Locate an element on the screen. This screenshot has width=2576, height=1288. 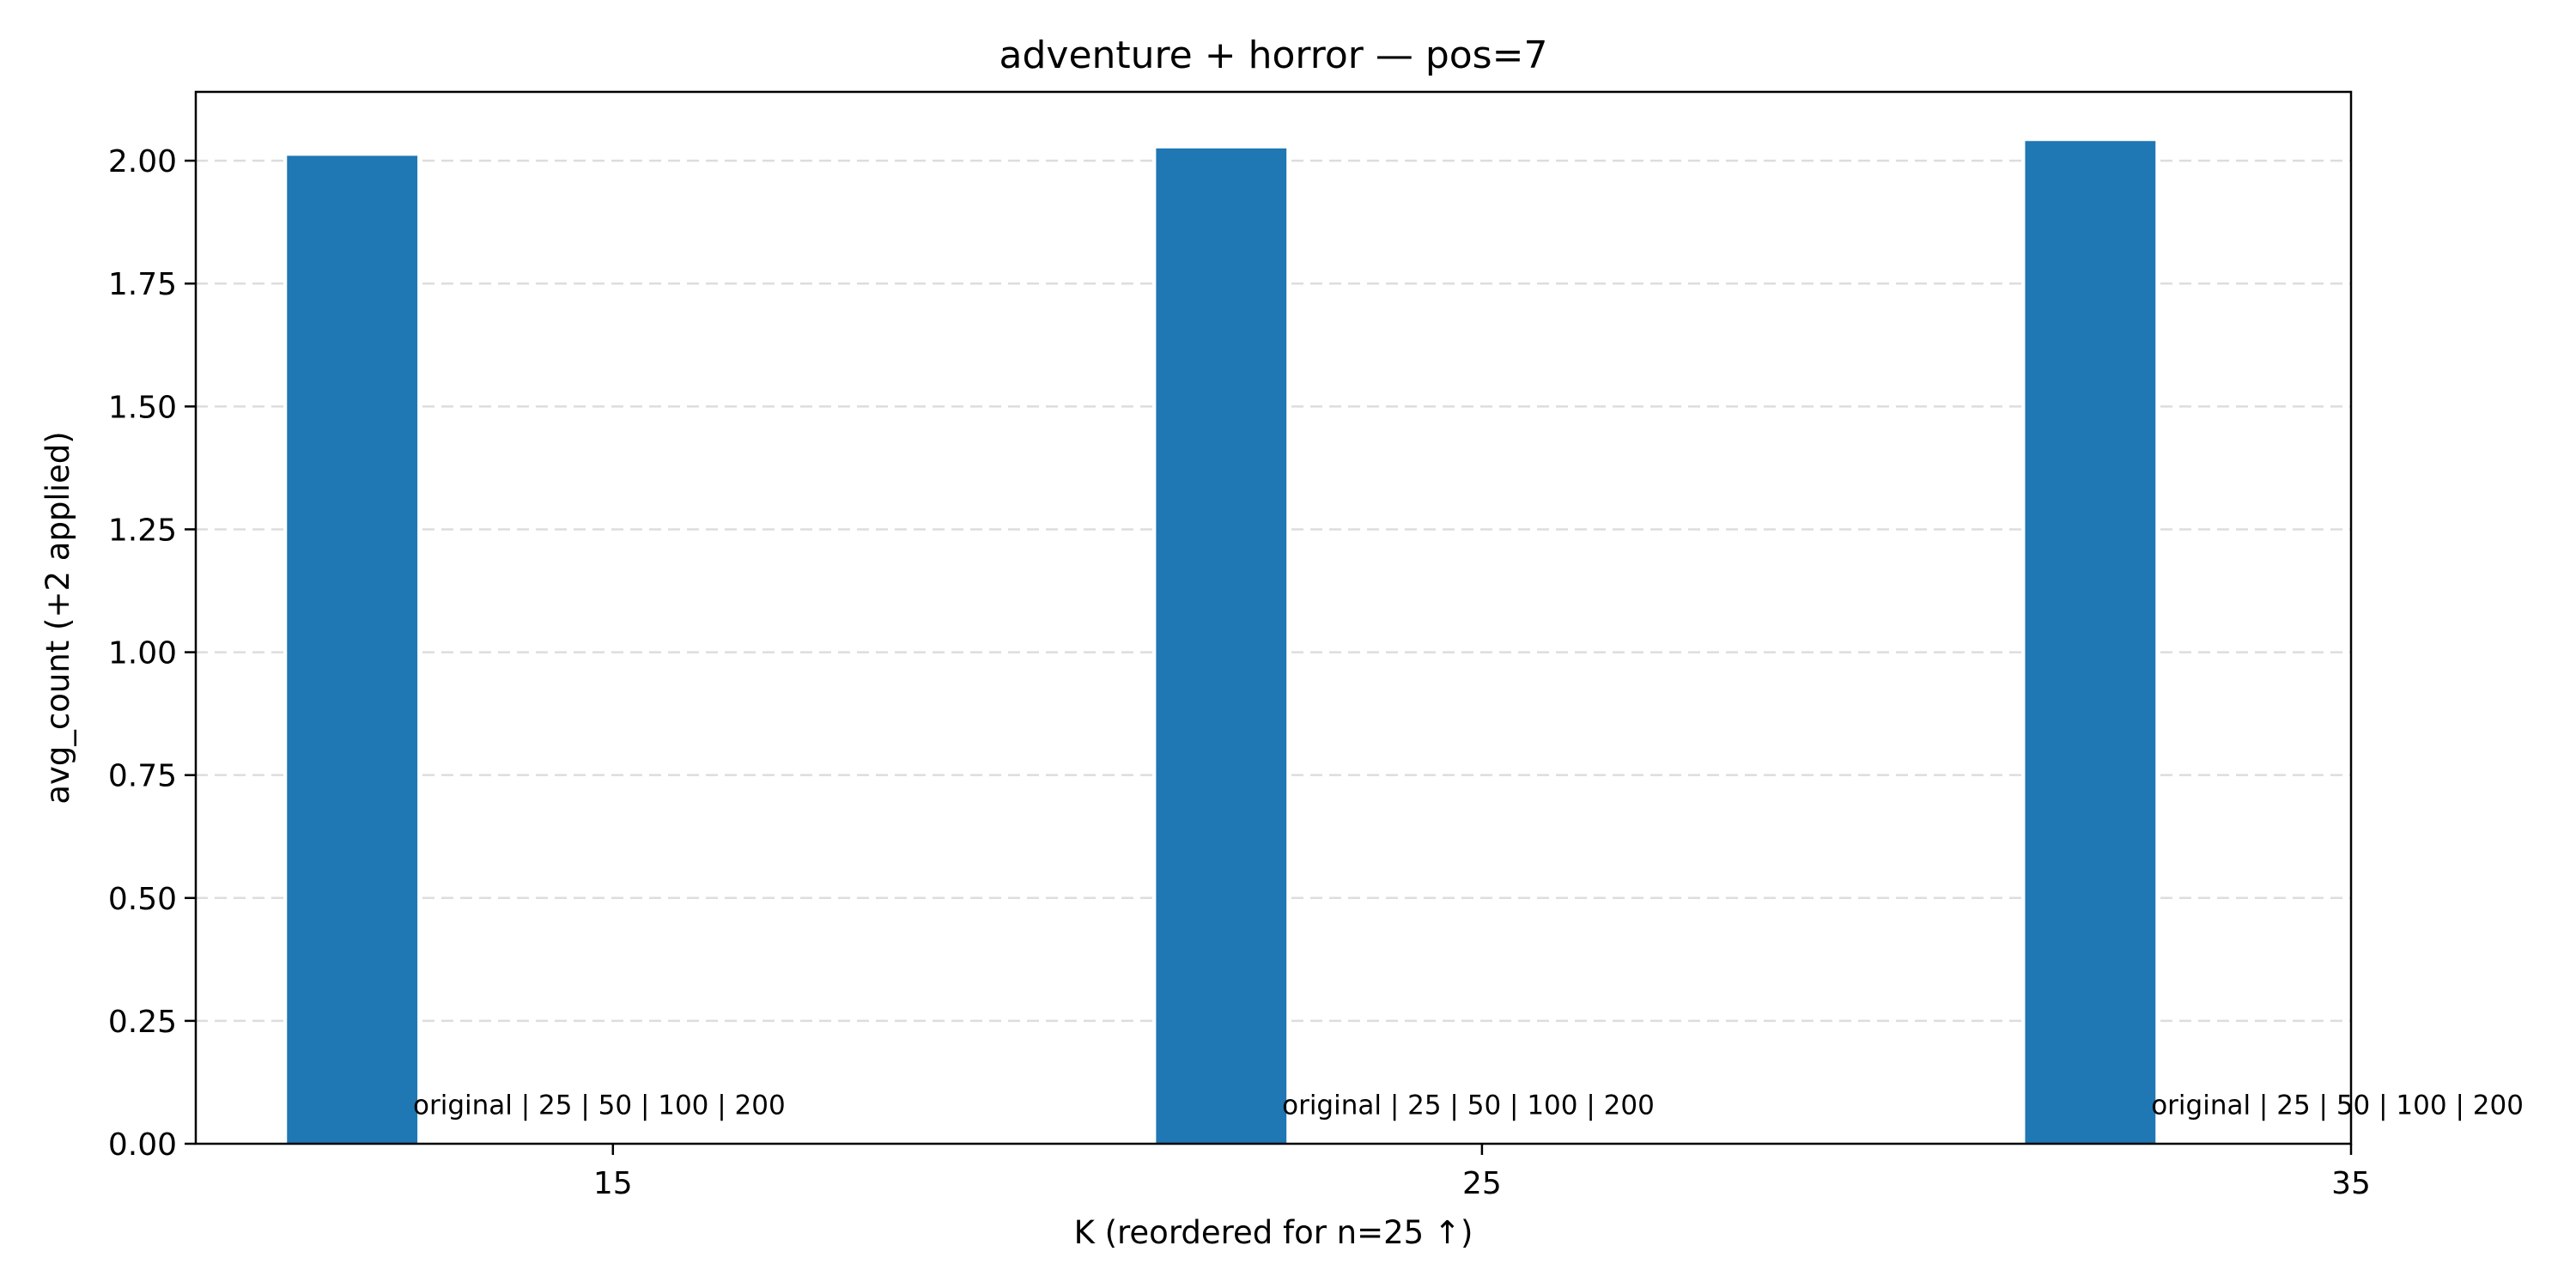
y-tick-label: 1.00 is located at coordinates (143, 653).